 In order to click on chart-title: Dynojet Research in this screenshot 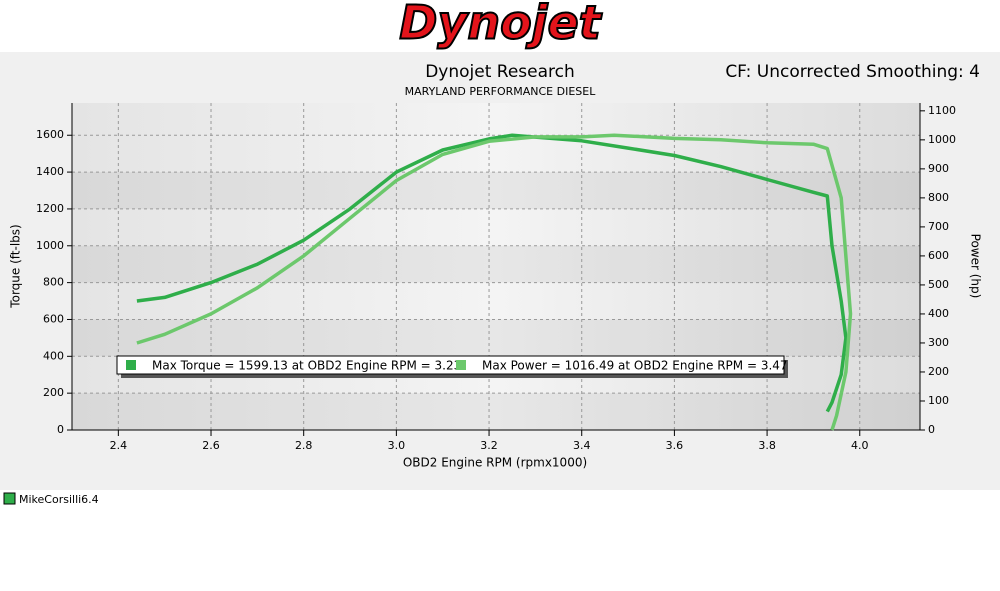, I will do `click(500, 72)`.